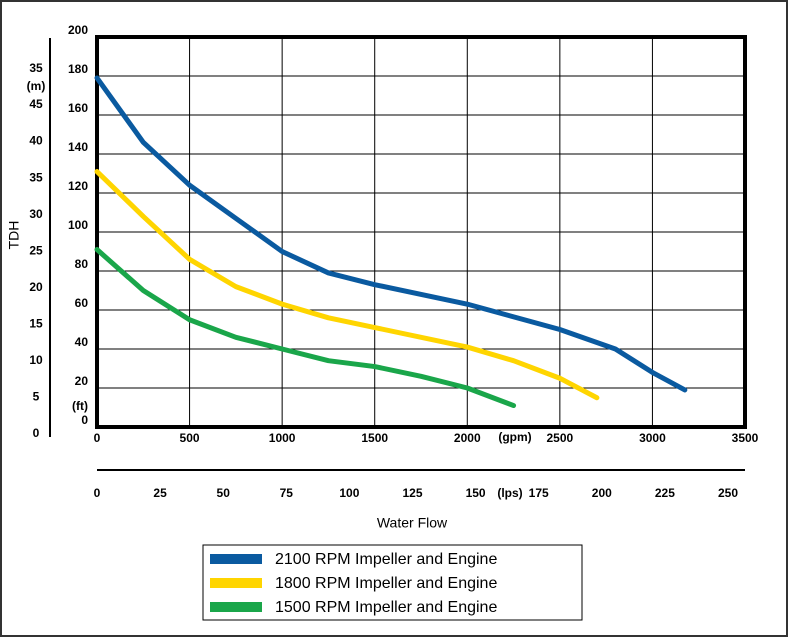 The height and width of the screenshot is (637, 788). What do you see at coordinates (78, 30) in the screenshot?
I see `y-tick-label: 200` at bounding box center [78, 30].